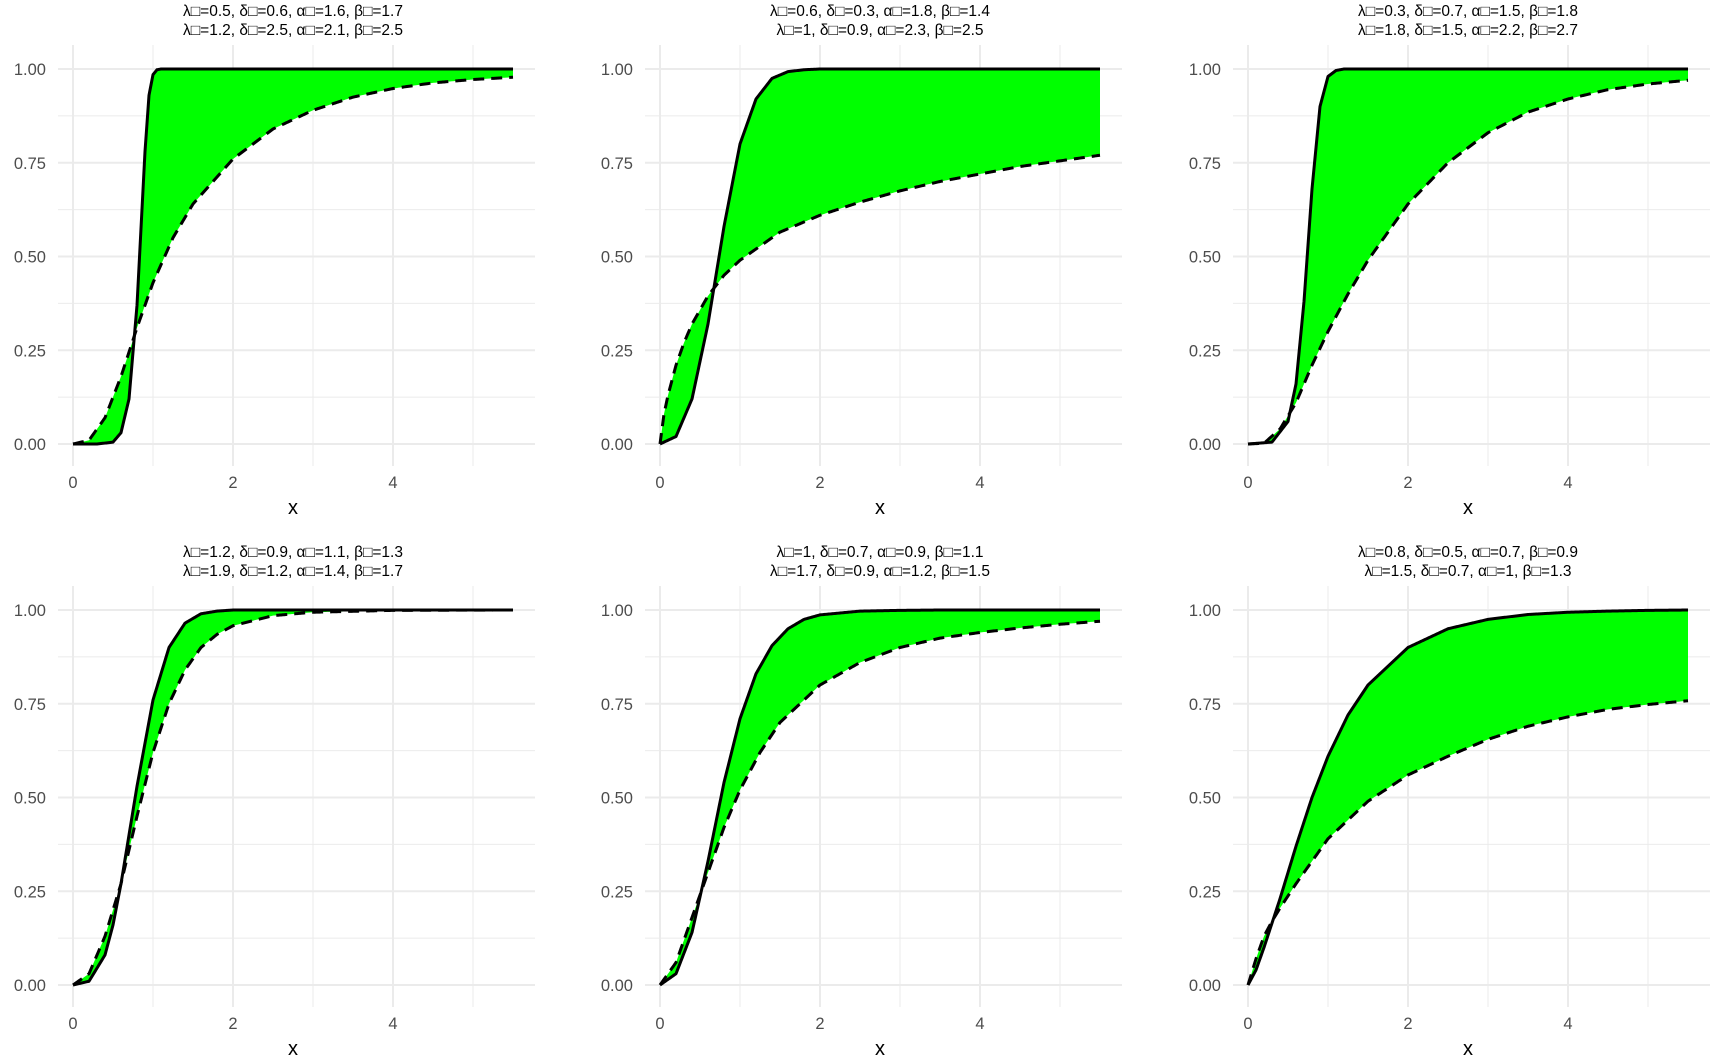 Image resolution: width=1713 pixels, height=1059 pixels. I want to click on panel-title-line-1: λ□=0.3, δ□=0.7, α□=1.5, β□=1.8, so click(1468, 11).